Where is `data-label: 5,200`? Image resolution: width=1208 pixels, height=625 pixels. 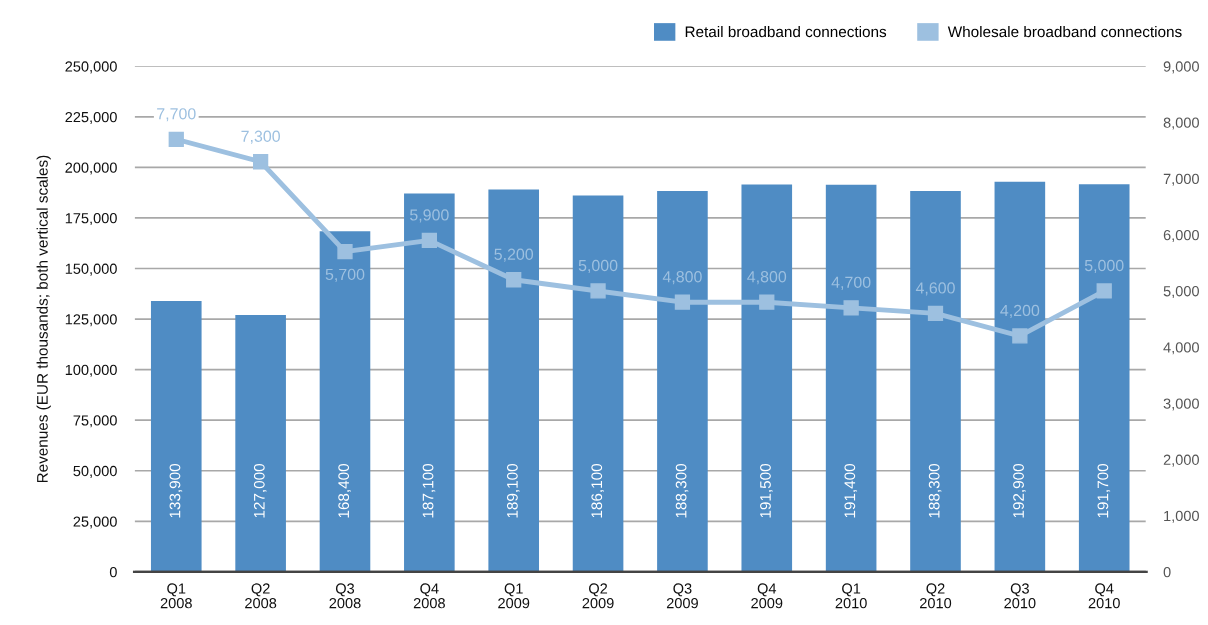 data-label: 5,200 is located at coordinates (514, 255).